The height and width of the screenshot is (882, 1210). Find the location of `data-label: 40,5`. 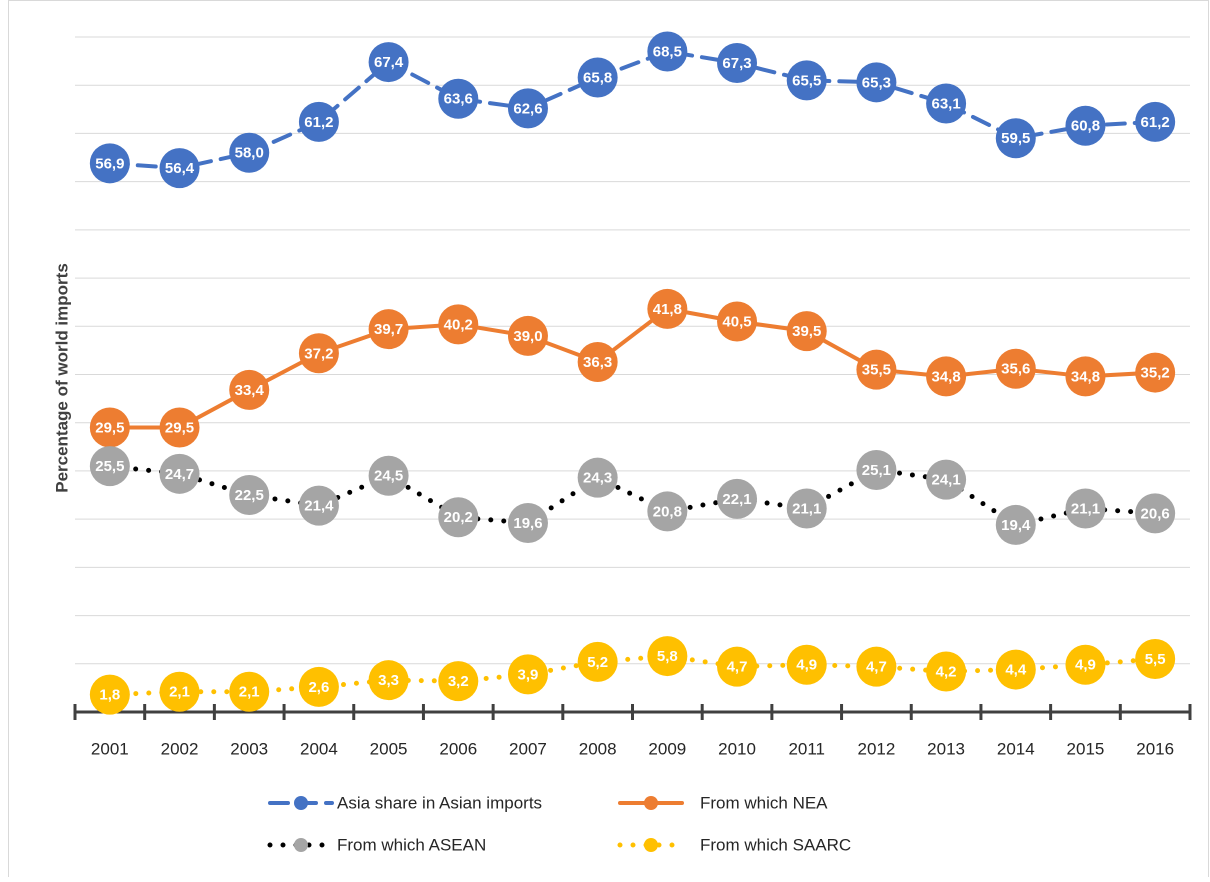

data-label: 40,5 is located at coordinates (736, 321).